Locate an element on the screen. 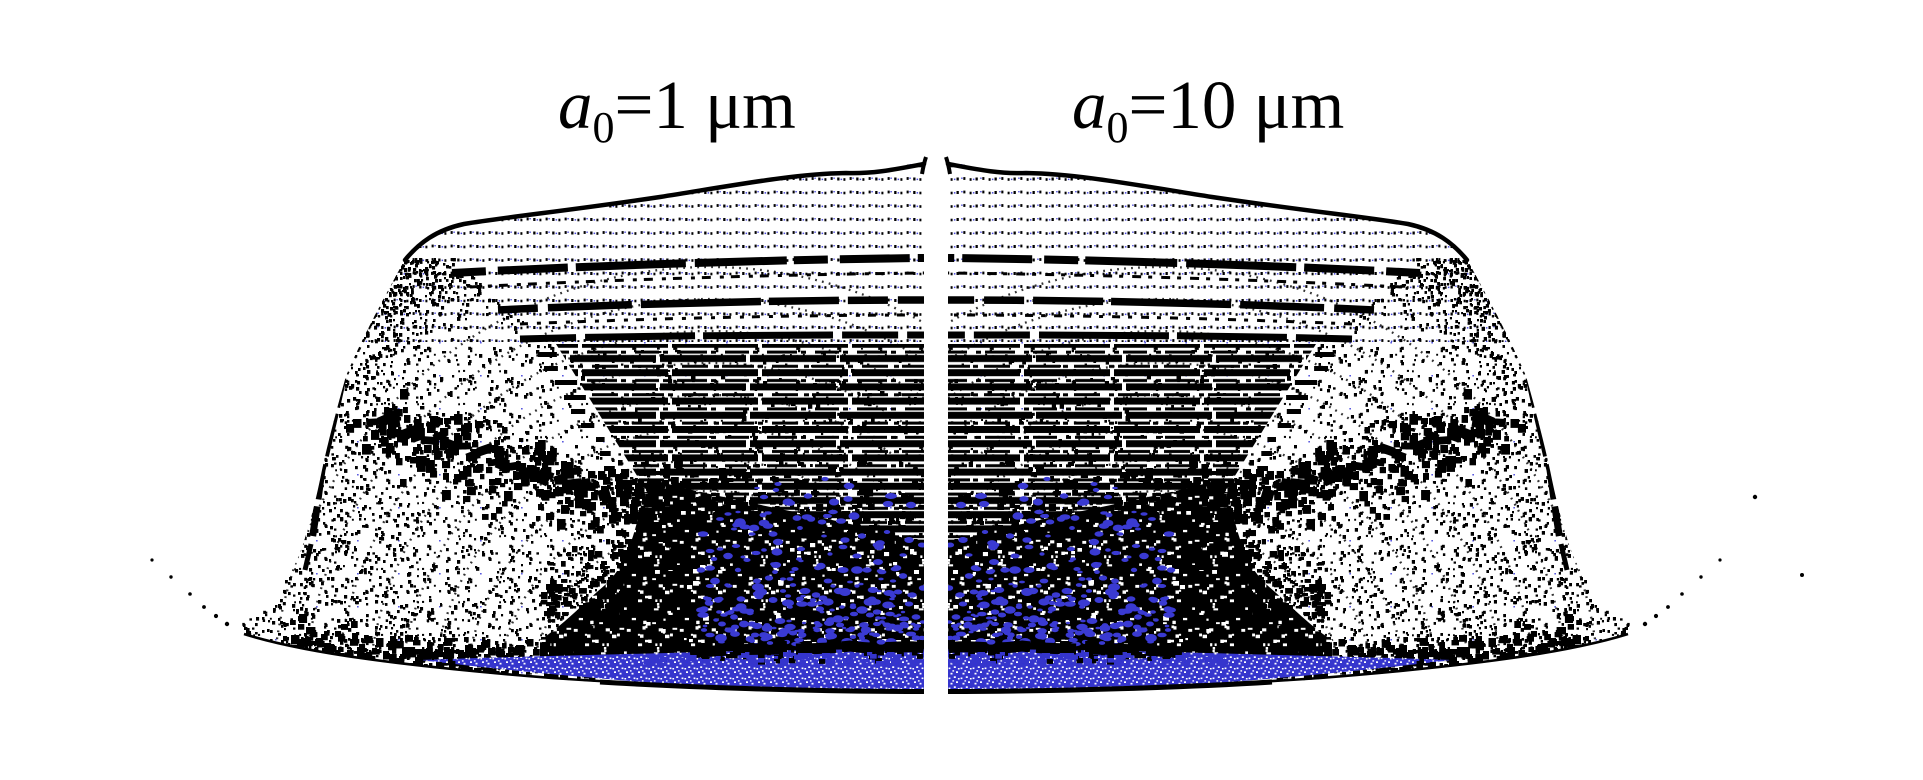 Image resolution: width=1923 pixels, height=780 pixels. svg-text: a0=10 μm is located at coordinates (1208, 109).